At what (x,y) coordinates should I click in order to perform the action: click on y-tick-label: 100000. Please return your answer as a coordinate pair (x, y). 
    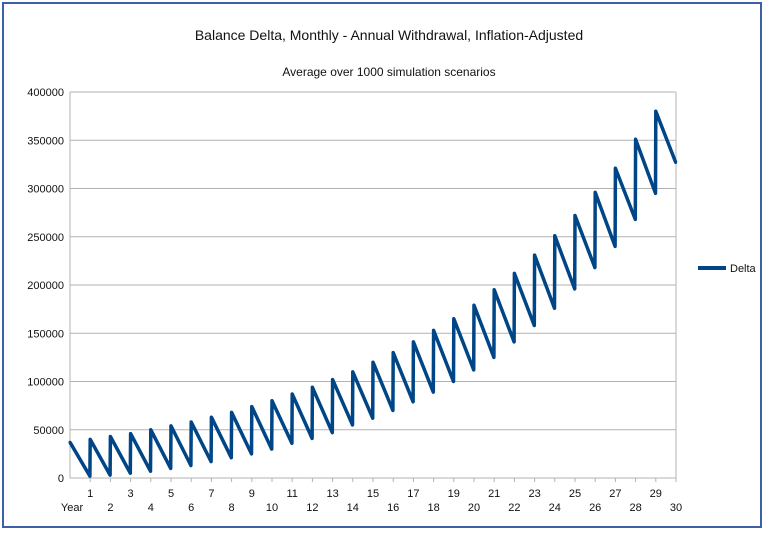
    Looking at the image, I should click on (45, 383).